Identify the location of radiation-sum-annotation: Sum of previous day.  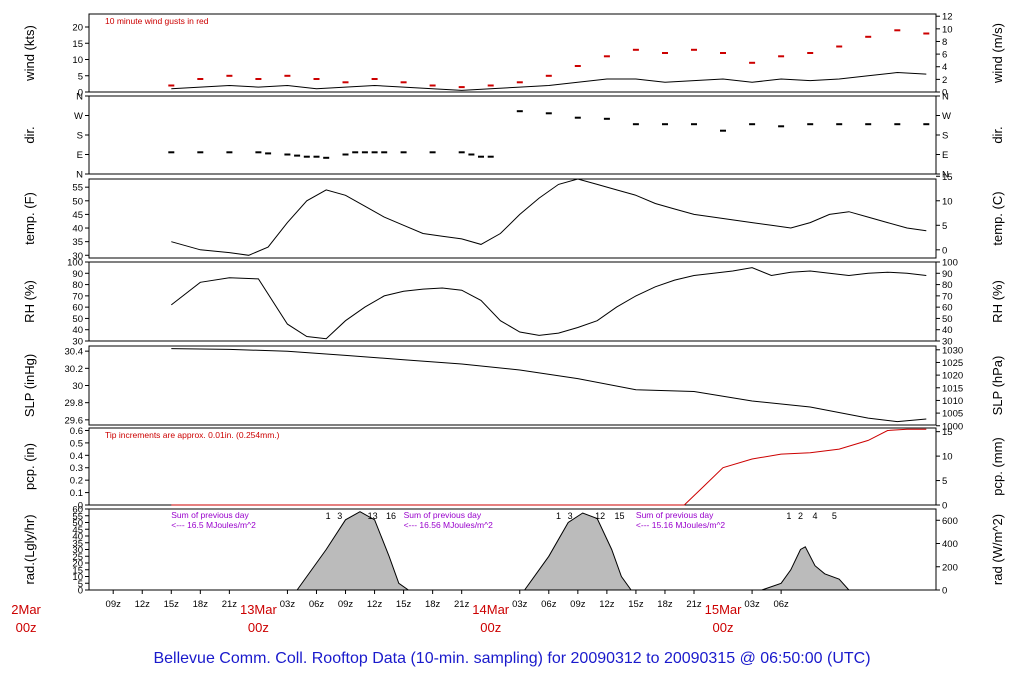
(675, 515).